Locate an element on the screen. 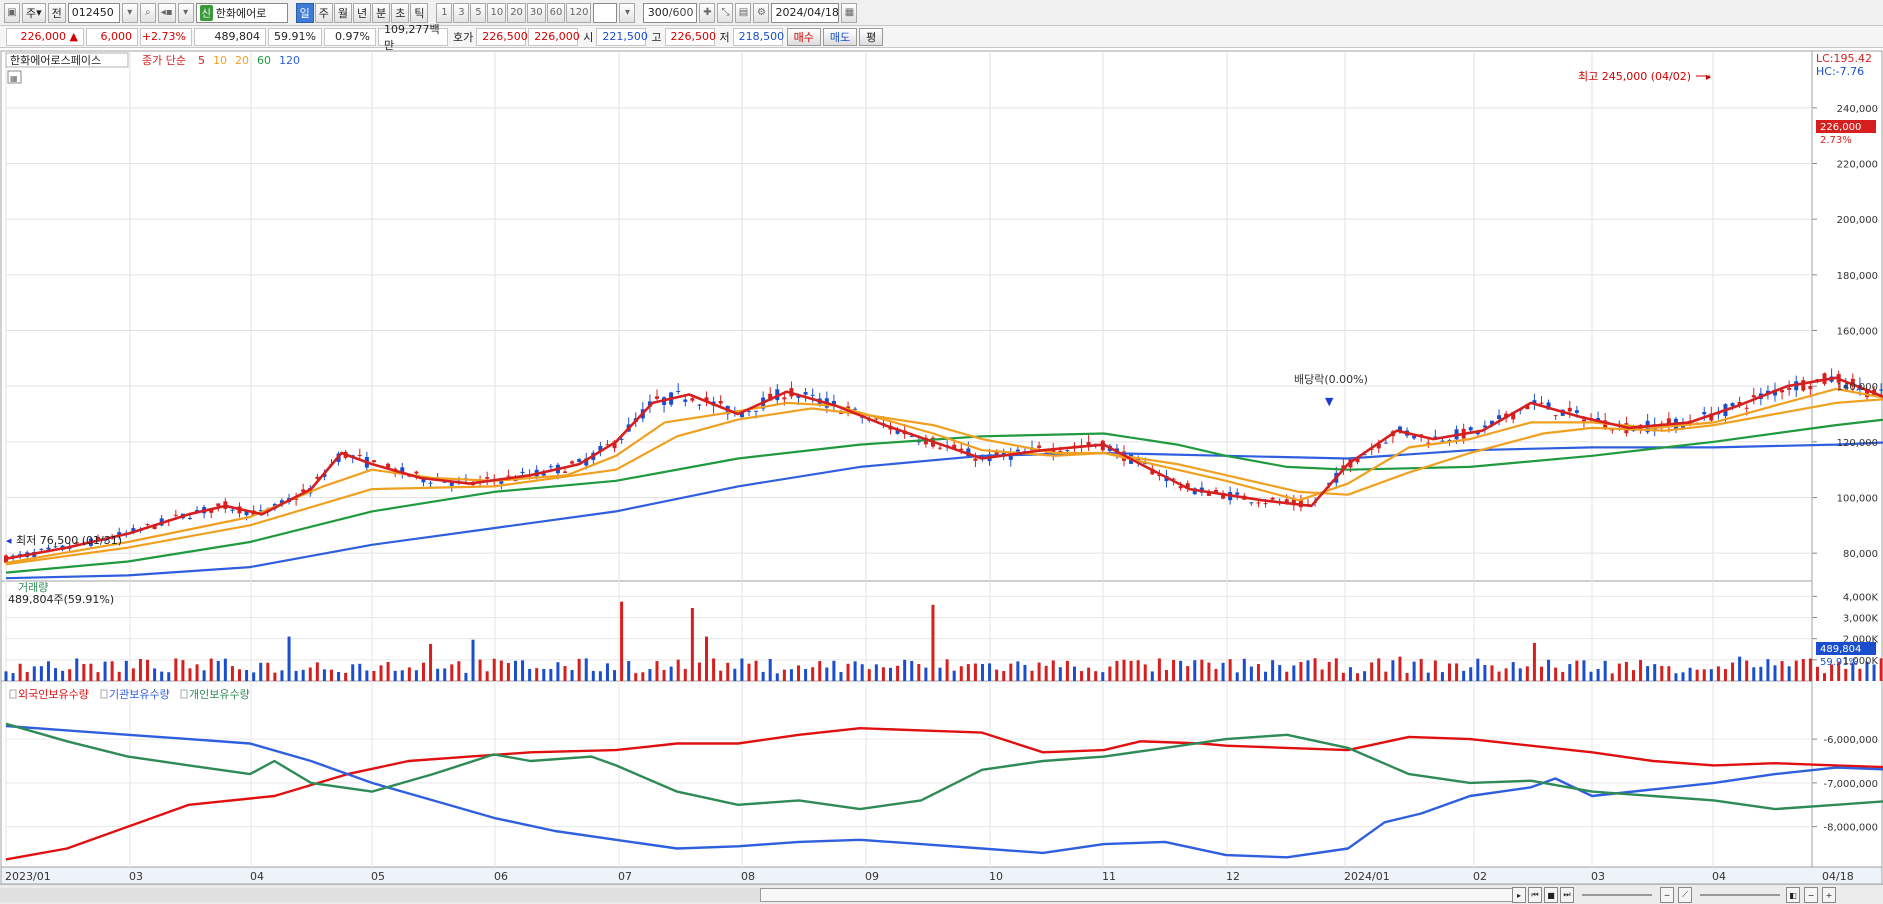 The width and height of the screenshot is (1883, 904). search-icon: ⌕ is located at coordinates (147, 12).